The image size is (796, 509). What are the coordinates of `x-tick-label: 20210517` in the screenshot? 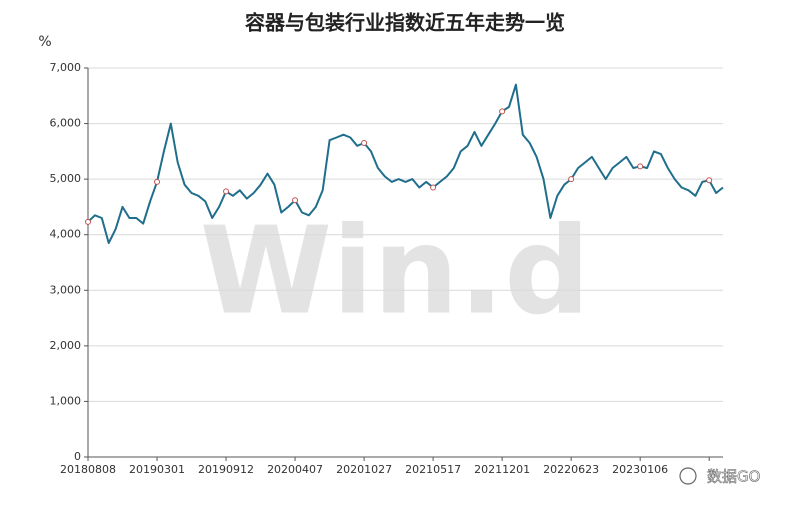 It's located at (433, 469).